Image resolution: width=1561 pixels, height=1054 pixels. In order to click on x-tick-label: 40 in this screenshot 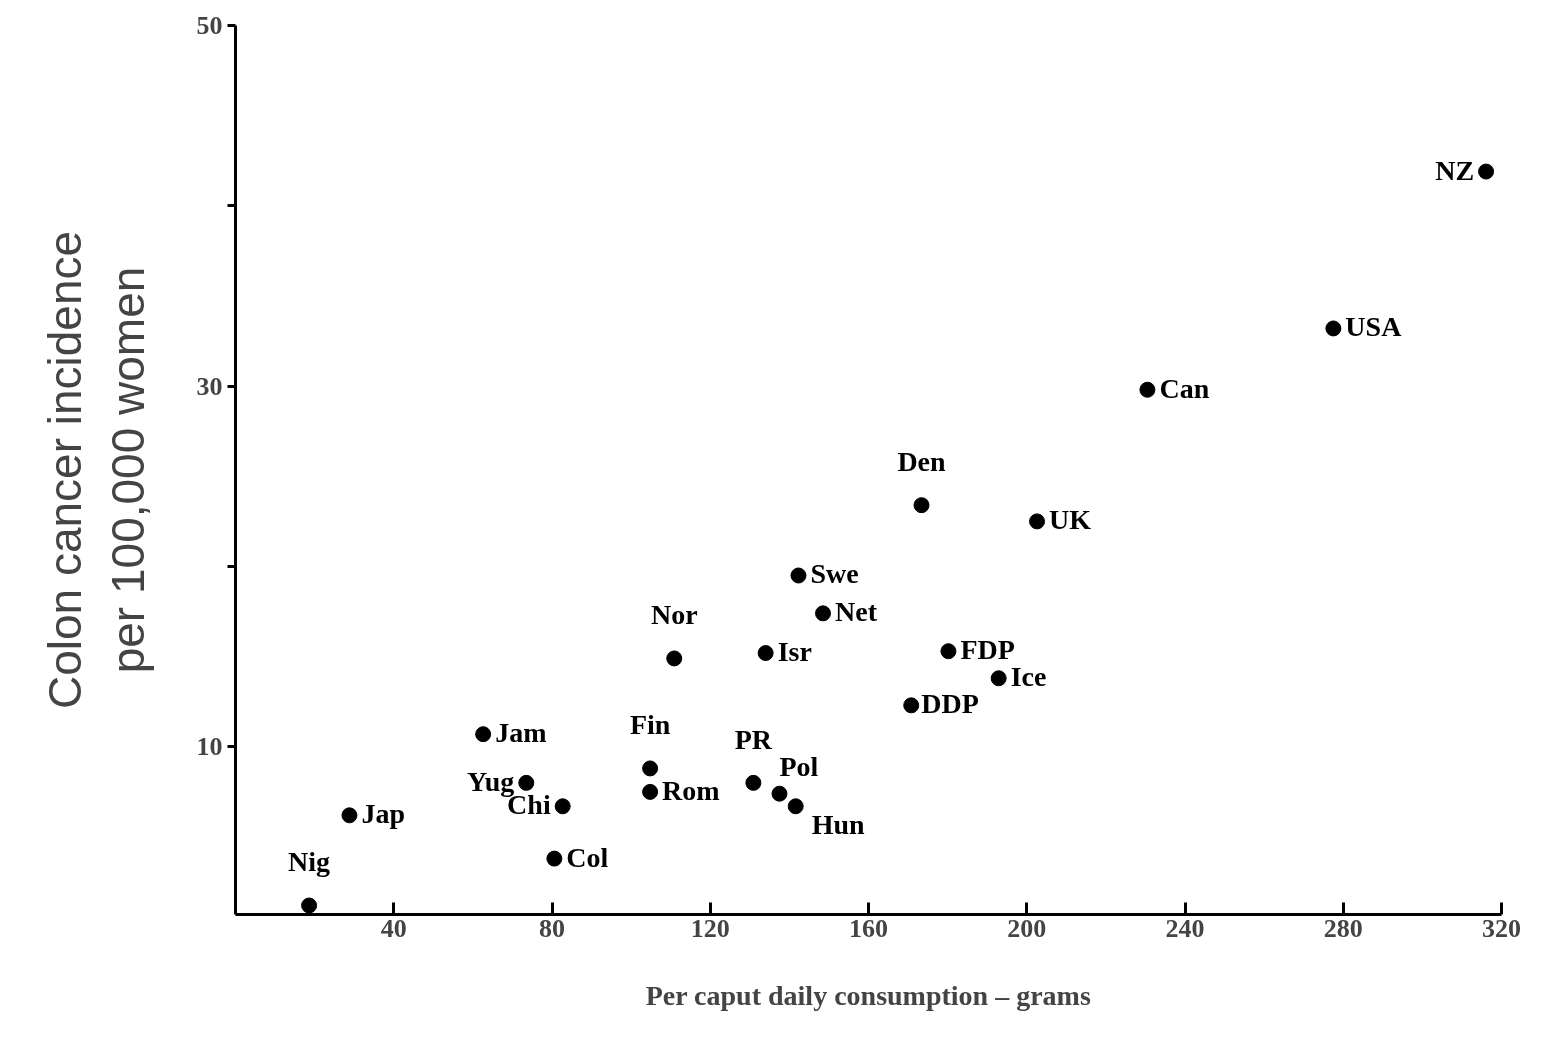, I will do `click(393, 928)`.